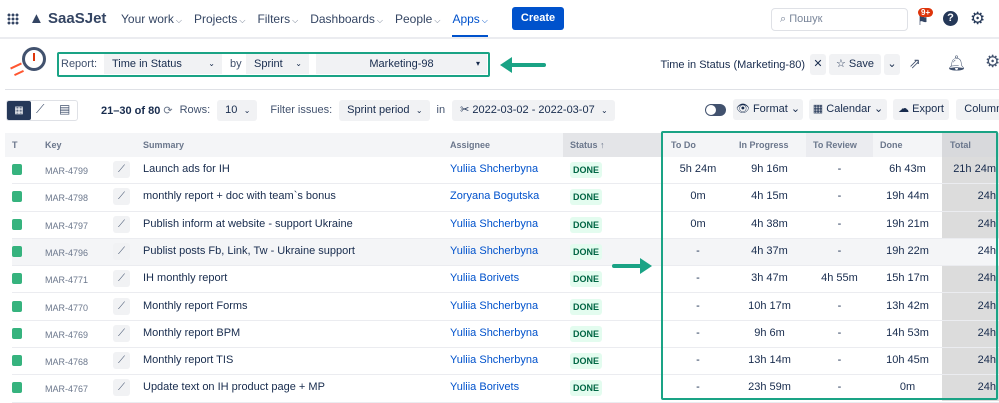 The width and height of the screenshot is (999, 403). Describe the element at coordinates (923, 20) in the screenshot. I see `notifications-icon: ⚑` at that location.